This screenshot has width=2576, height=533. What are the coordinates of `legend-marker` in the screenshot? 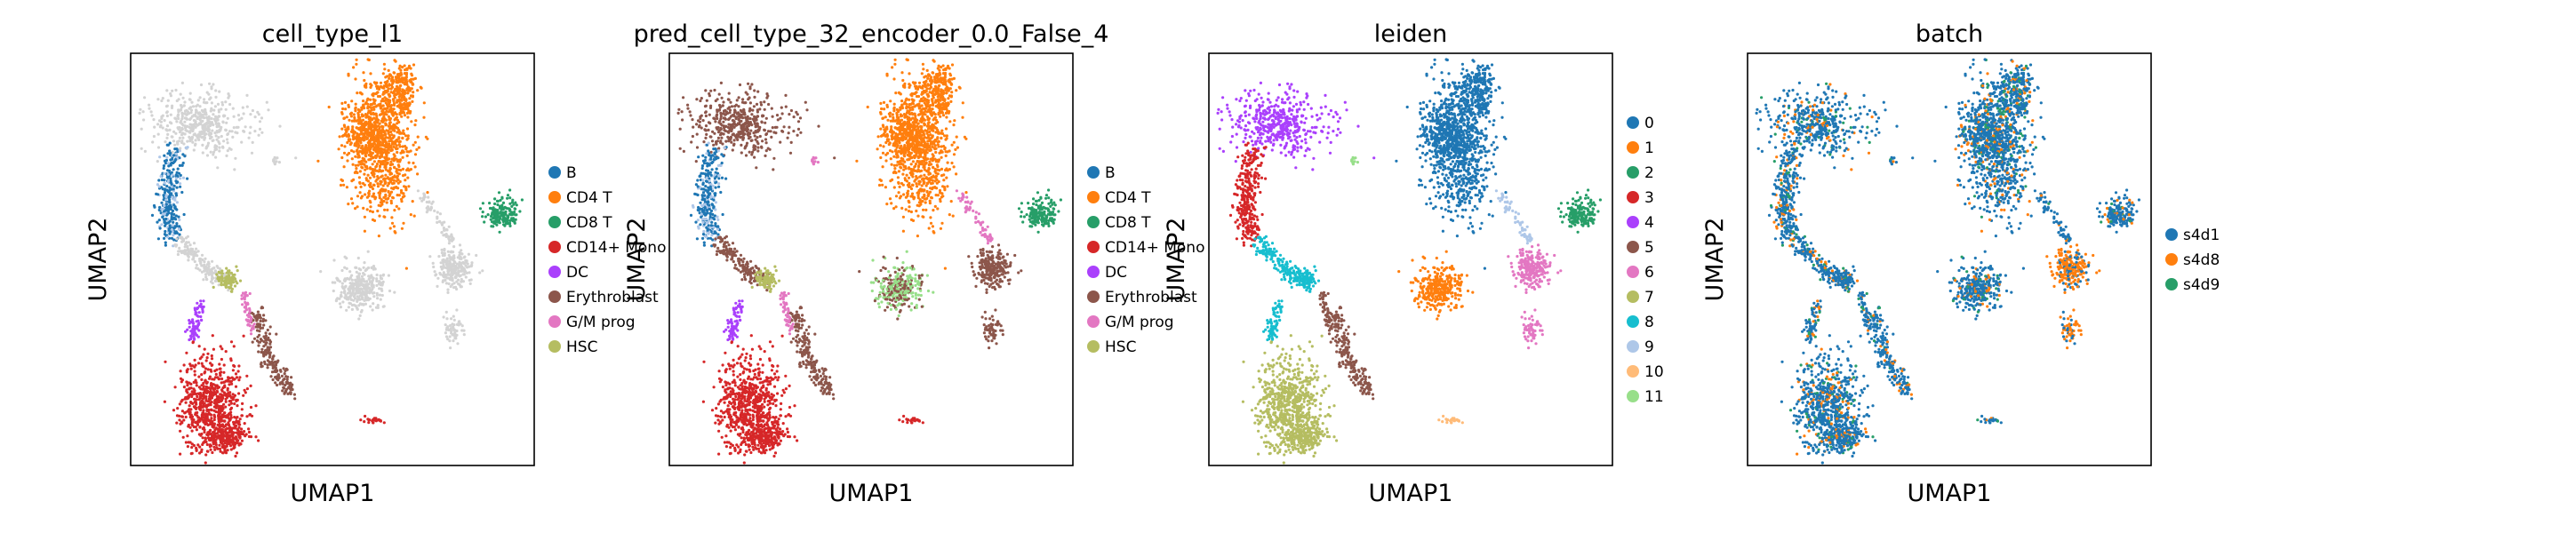 It's located at (554, 197).